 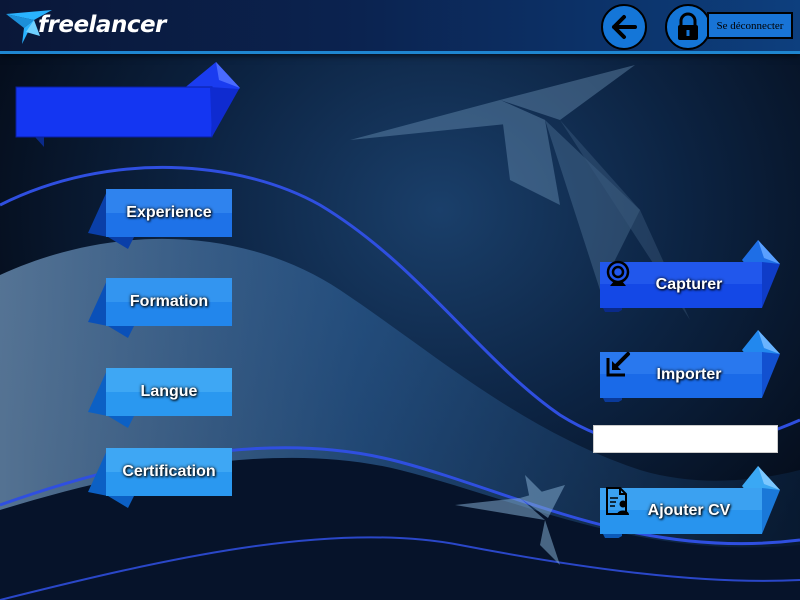 What do you see at coordinates (400, 27) in the screenshot?
I see `top-bar: freelancer Se déconnecter` at bounding box center [400, 27].